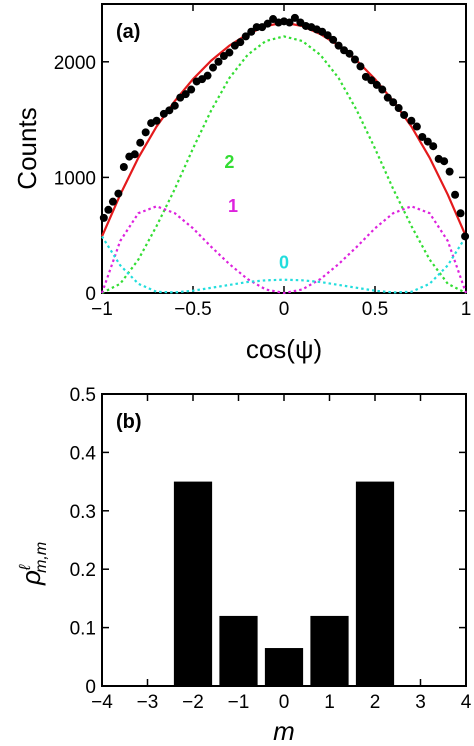 This screenshot has width=474, height=746. I want to click on panel-b-y-tick-label: 0.3, so click(83, 512).